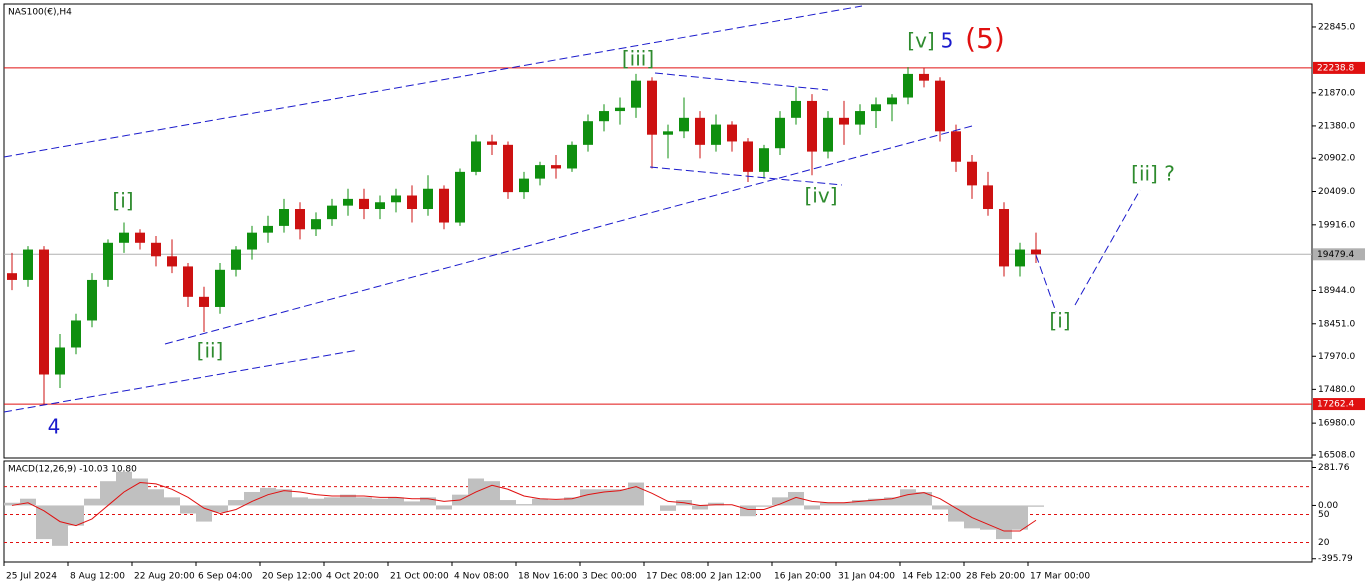 This screenshot has height=588, width=1366. Describe the element at coordinates (736, 577) in the screenshot. I see `x-tick-label: 2 Jan 12:00` at that location.